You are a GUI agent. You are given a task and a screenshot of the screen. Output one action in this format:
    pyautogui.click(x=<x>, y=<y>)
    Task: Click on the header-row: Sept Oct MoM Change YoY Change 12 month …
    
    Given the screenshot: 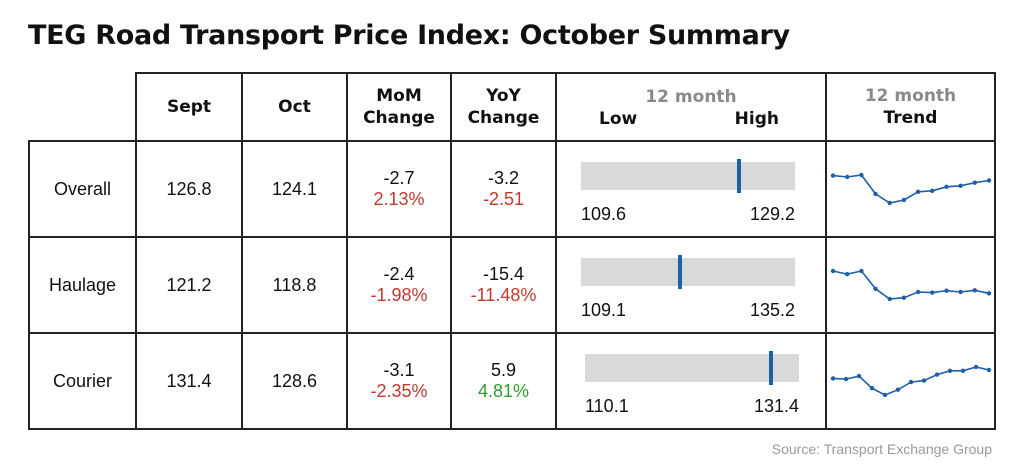 What is the action you would take?
    pyautogui.click(x=512, y=107)
    